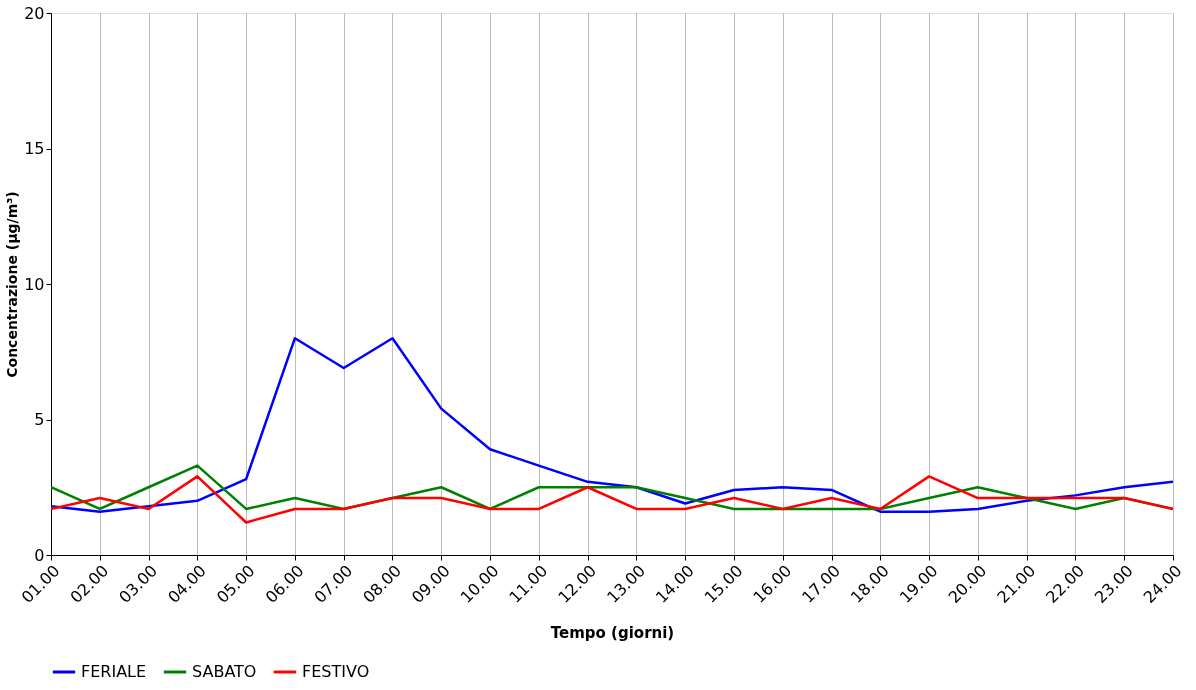 This screenshot has height=690, width=1196. Describe the element at coordinates (114, 671) in the screenshot. I see `legend-label: FERIALE` at that location.